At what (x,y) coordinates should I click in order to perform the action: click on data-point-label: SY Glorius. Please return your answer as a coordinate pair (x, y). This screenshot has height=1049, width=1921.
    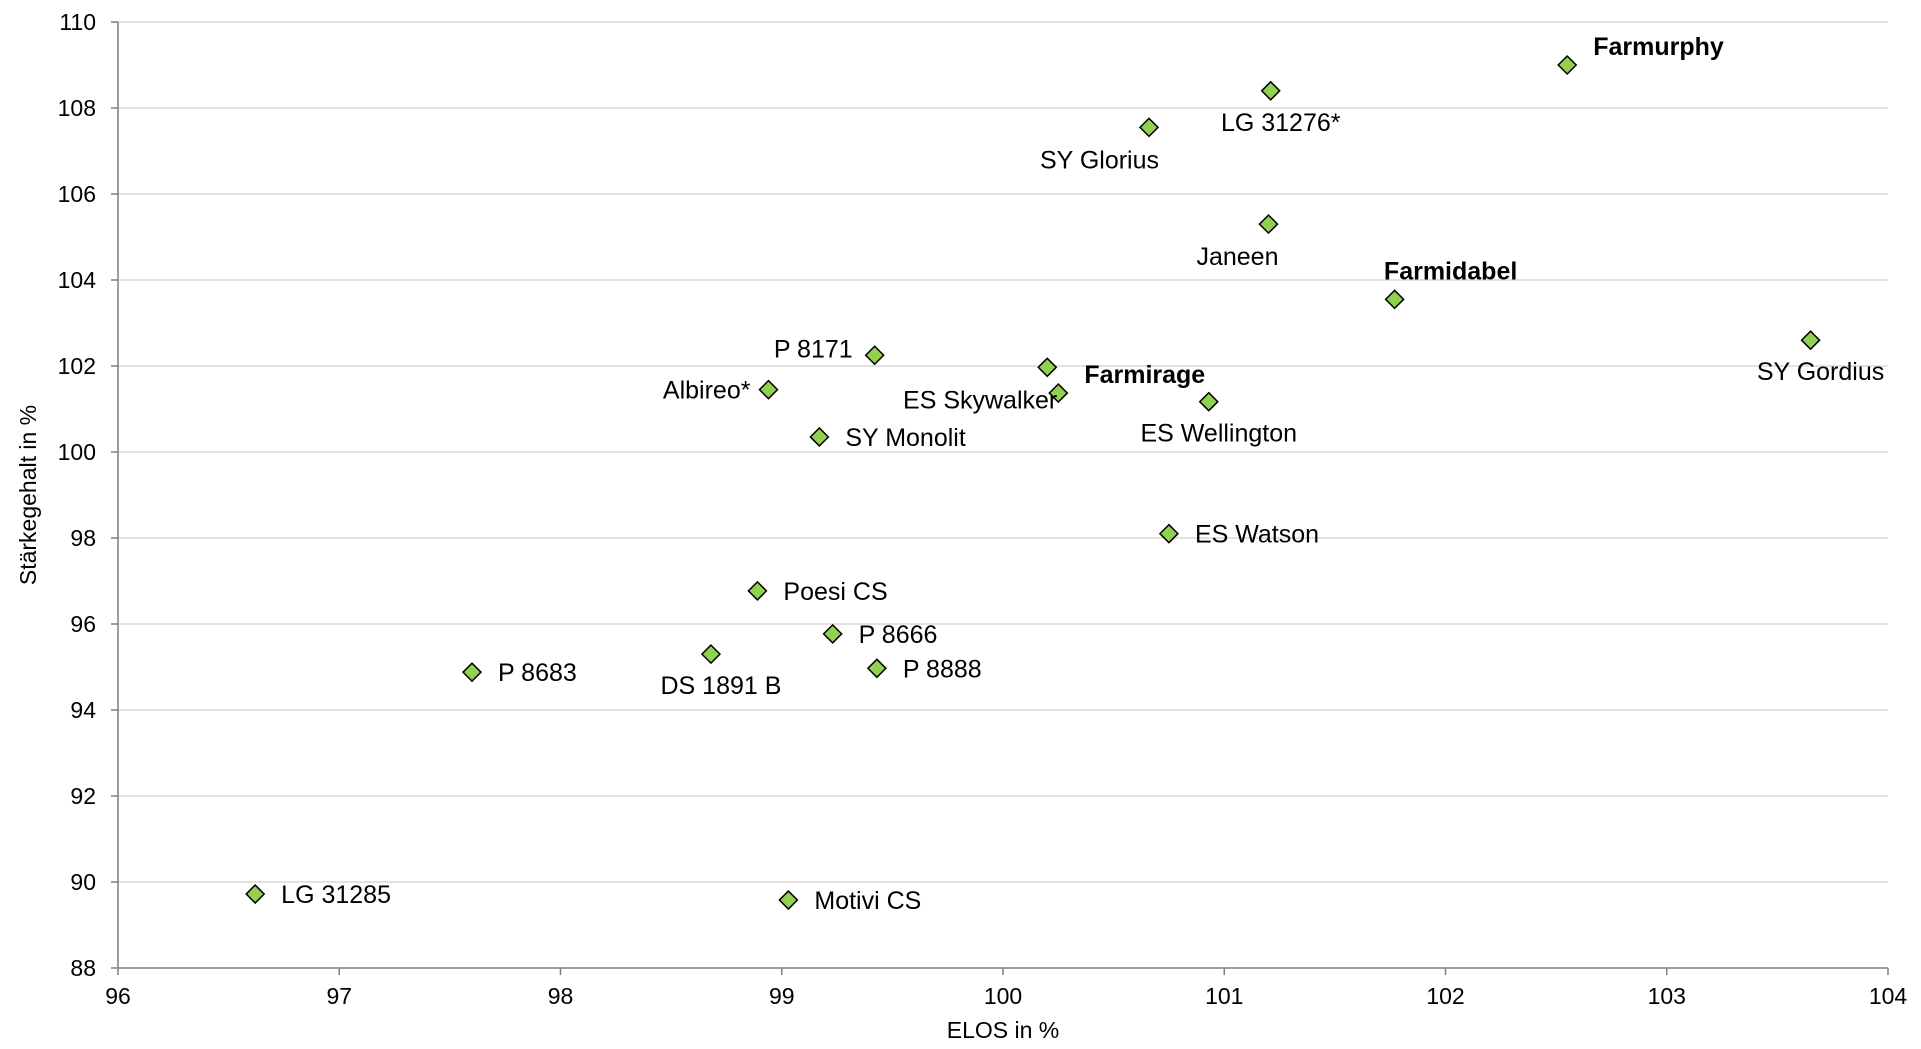
    Looking at the image, I should click on (1099, 160).